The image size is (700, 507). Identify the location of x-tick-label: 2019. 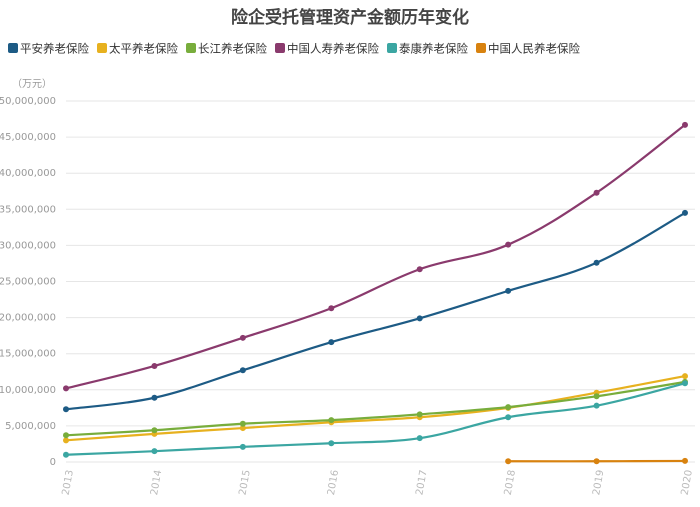
(598, 482).